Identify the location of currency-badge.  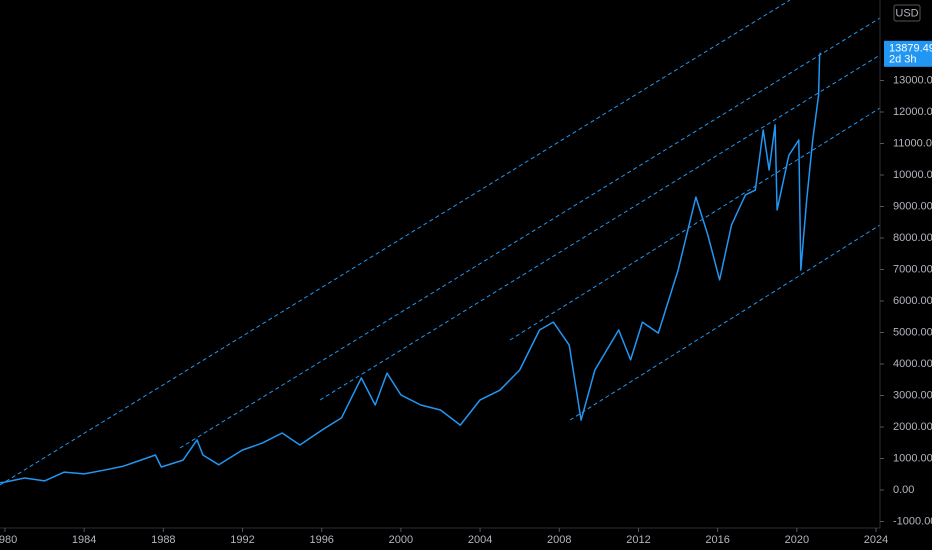
(907, 13).